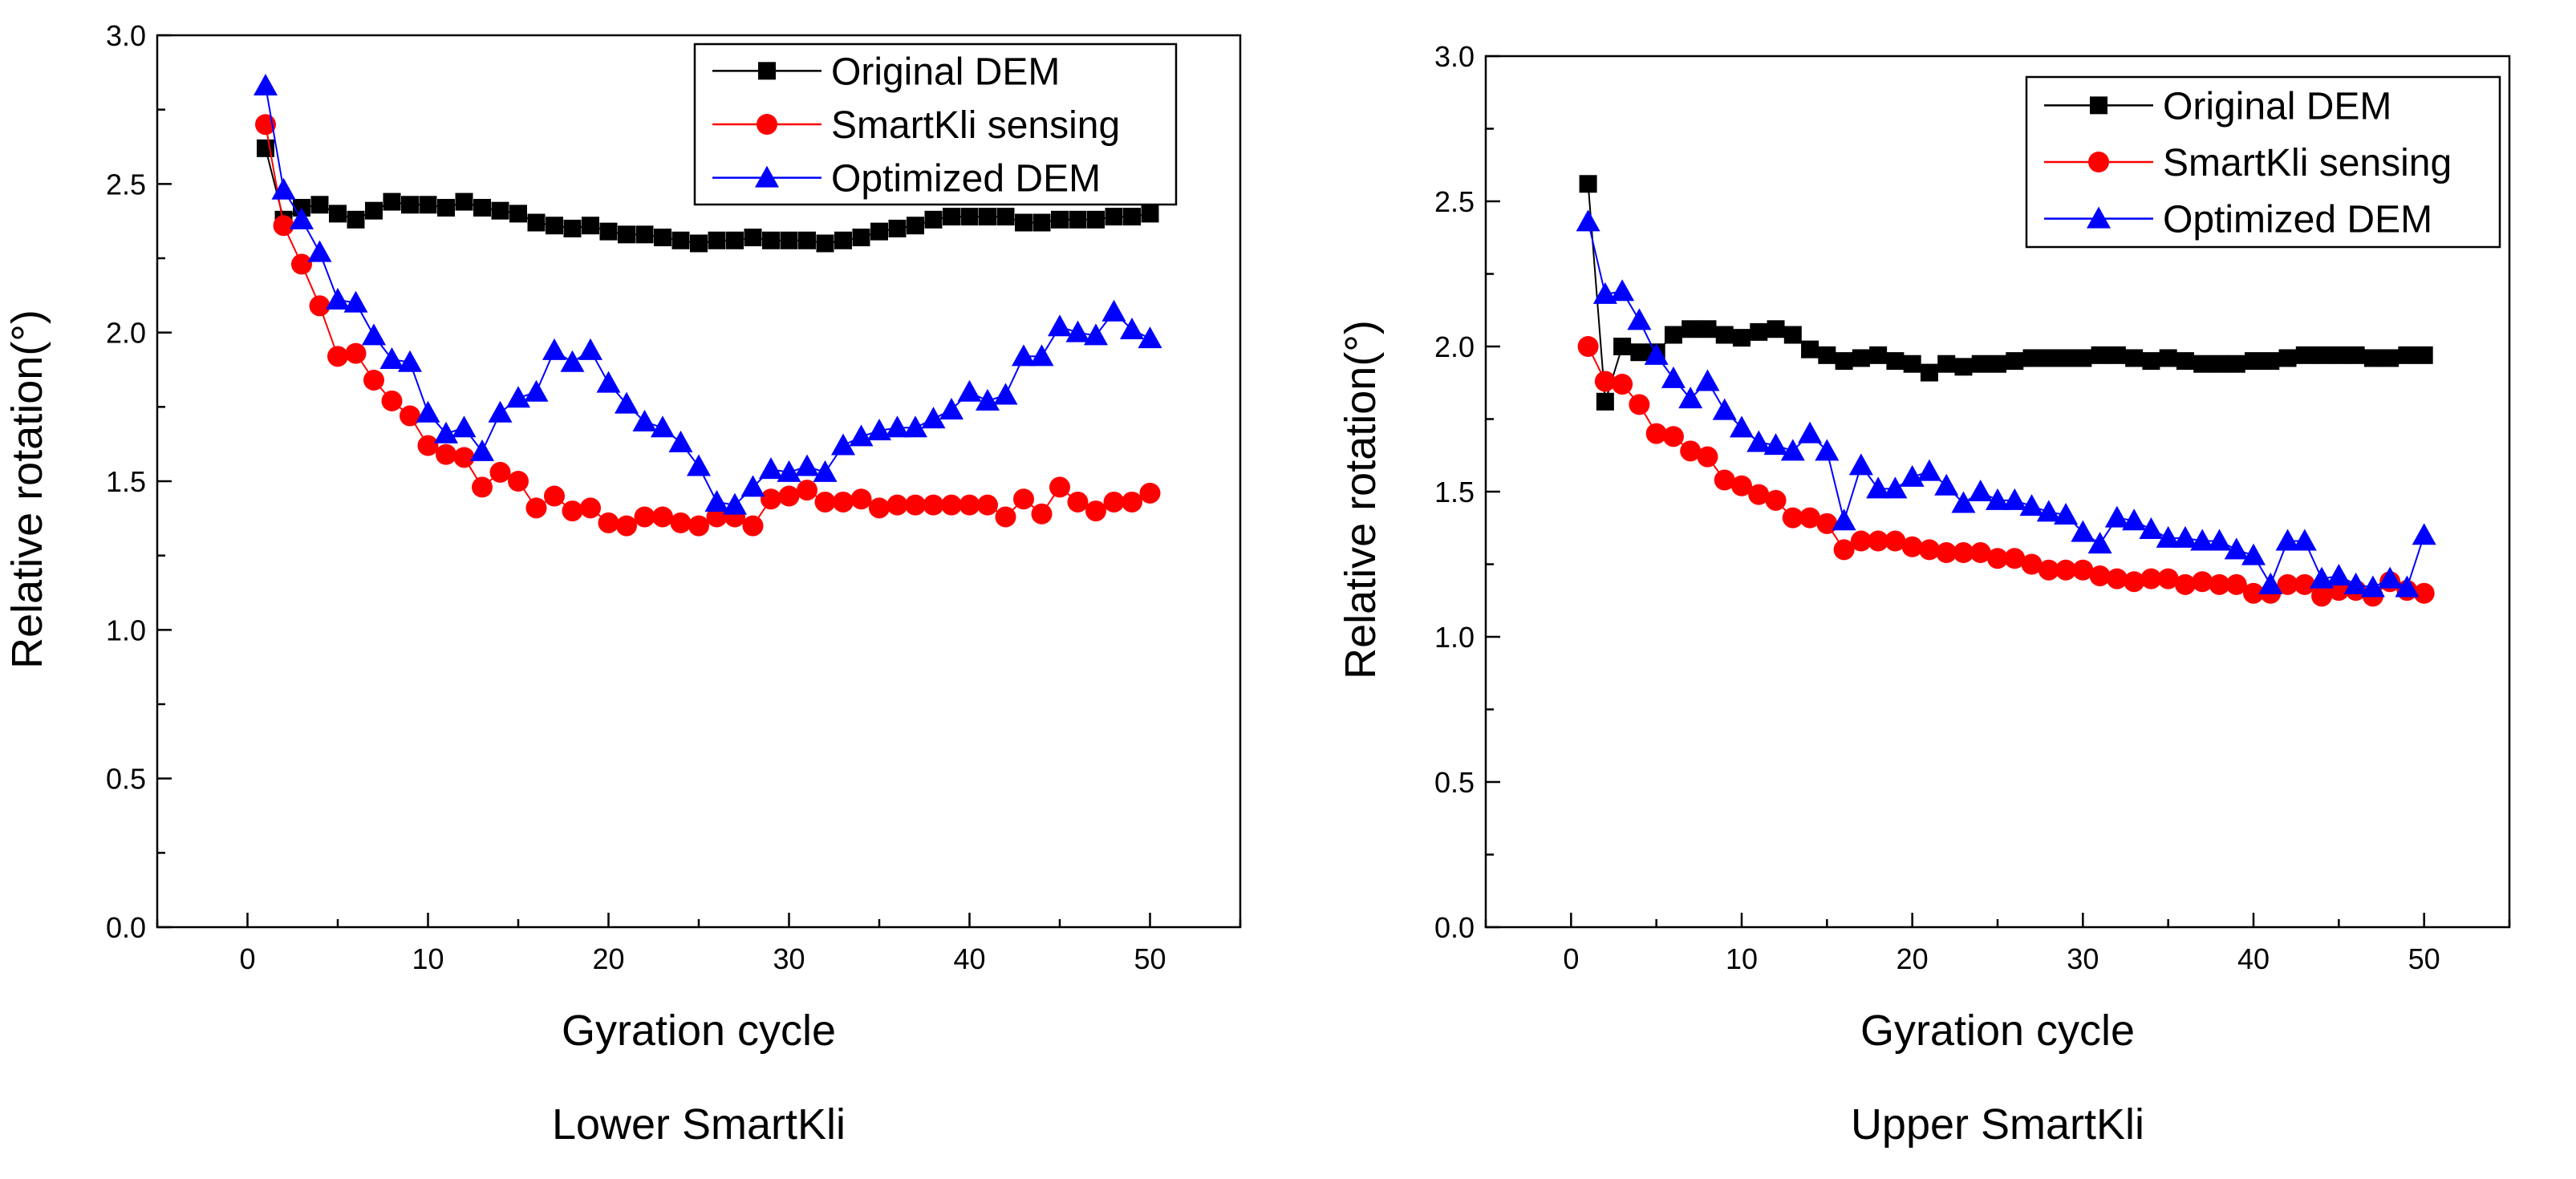 This screenshot has height=1179, width=2576. What do you see at coordinates (1150, 958) in the screenshot?
I see `x-tick-label: 50` at bounding box center [1150, 958].